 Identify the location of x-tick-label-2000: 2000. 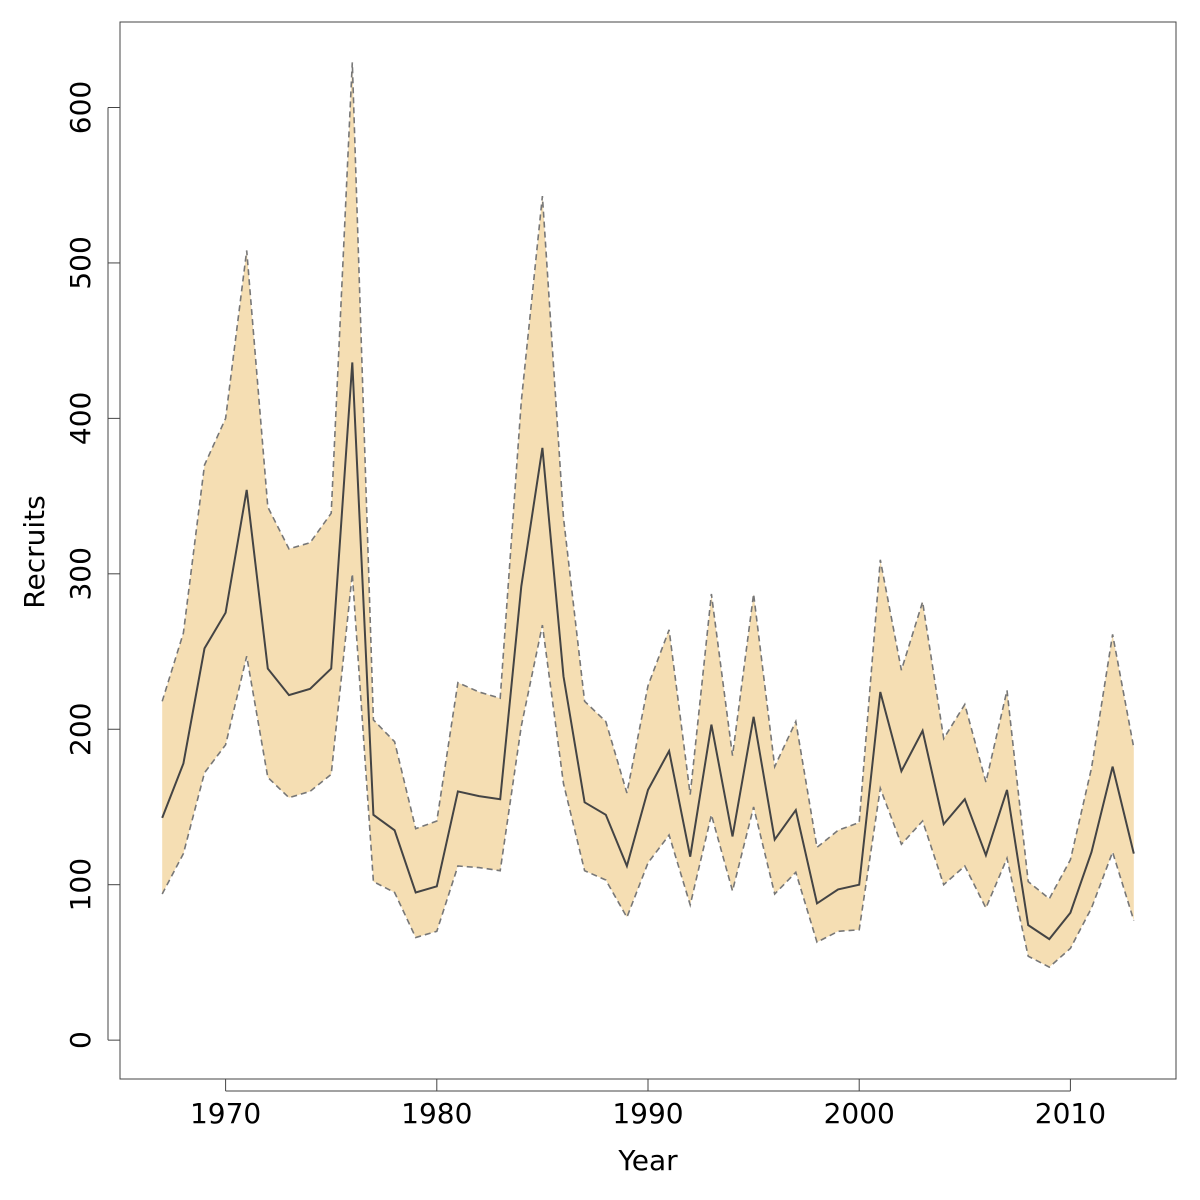
(859, 1113).